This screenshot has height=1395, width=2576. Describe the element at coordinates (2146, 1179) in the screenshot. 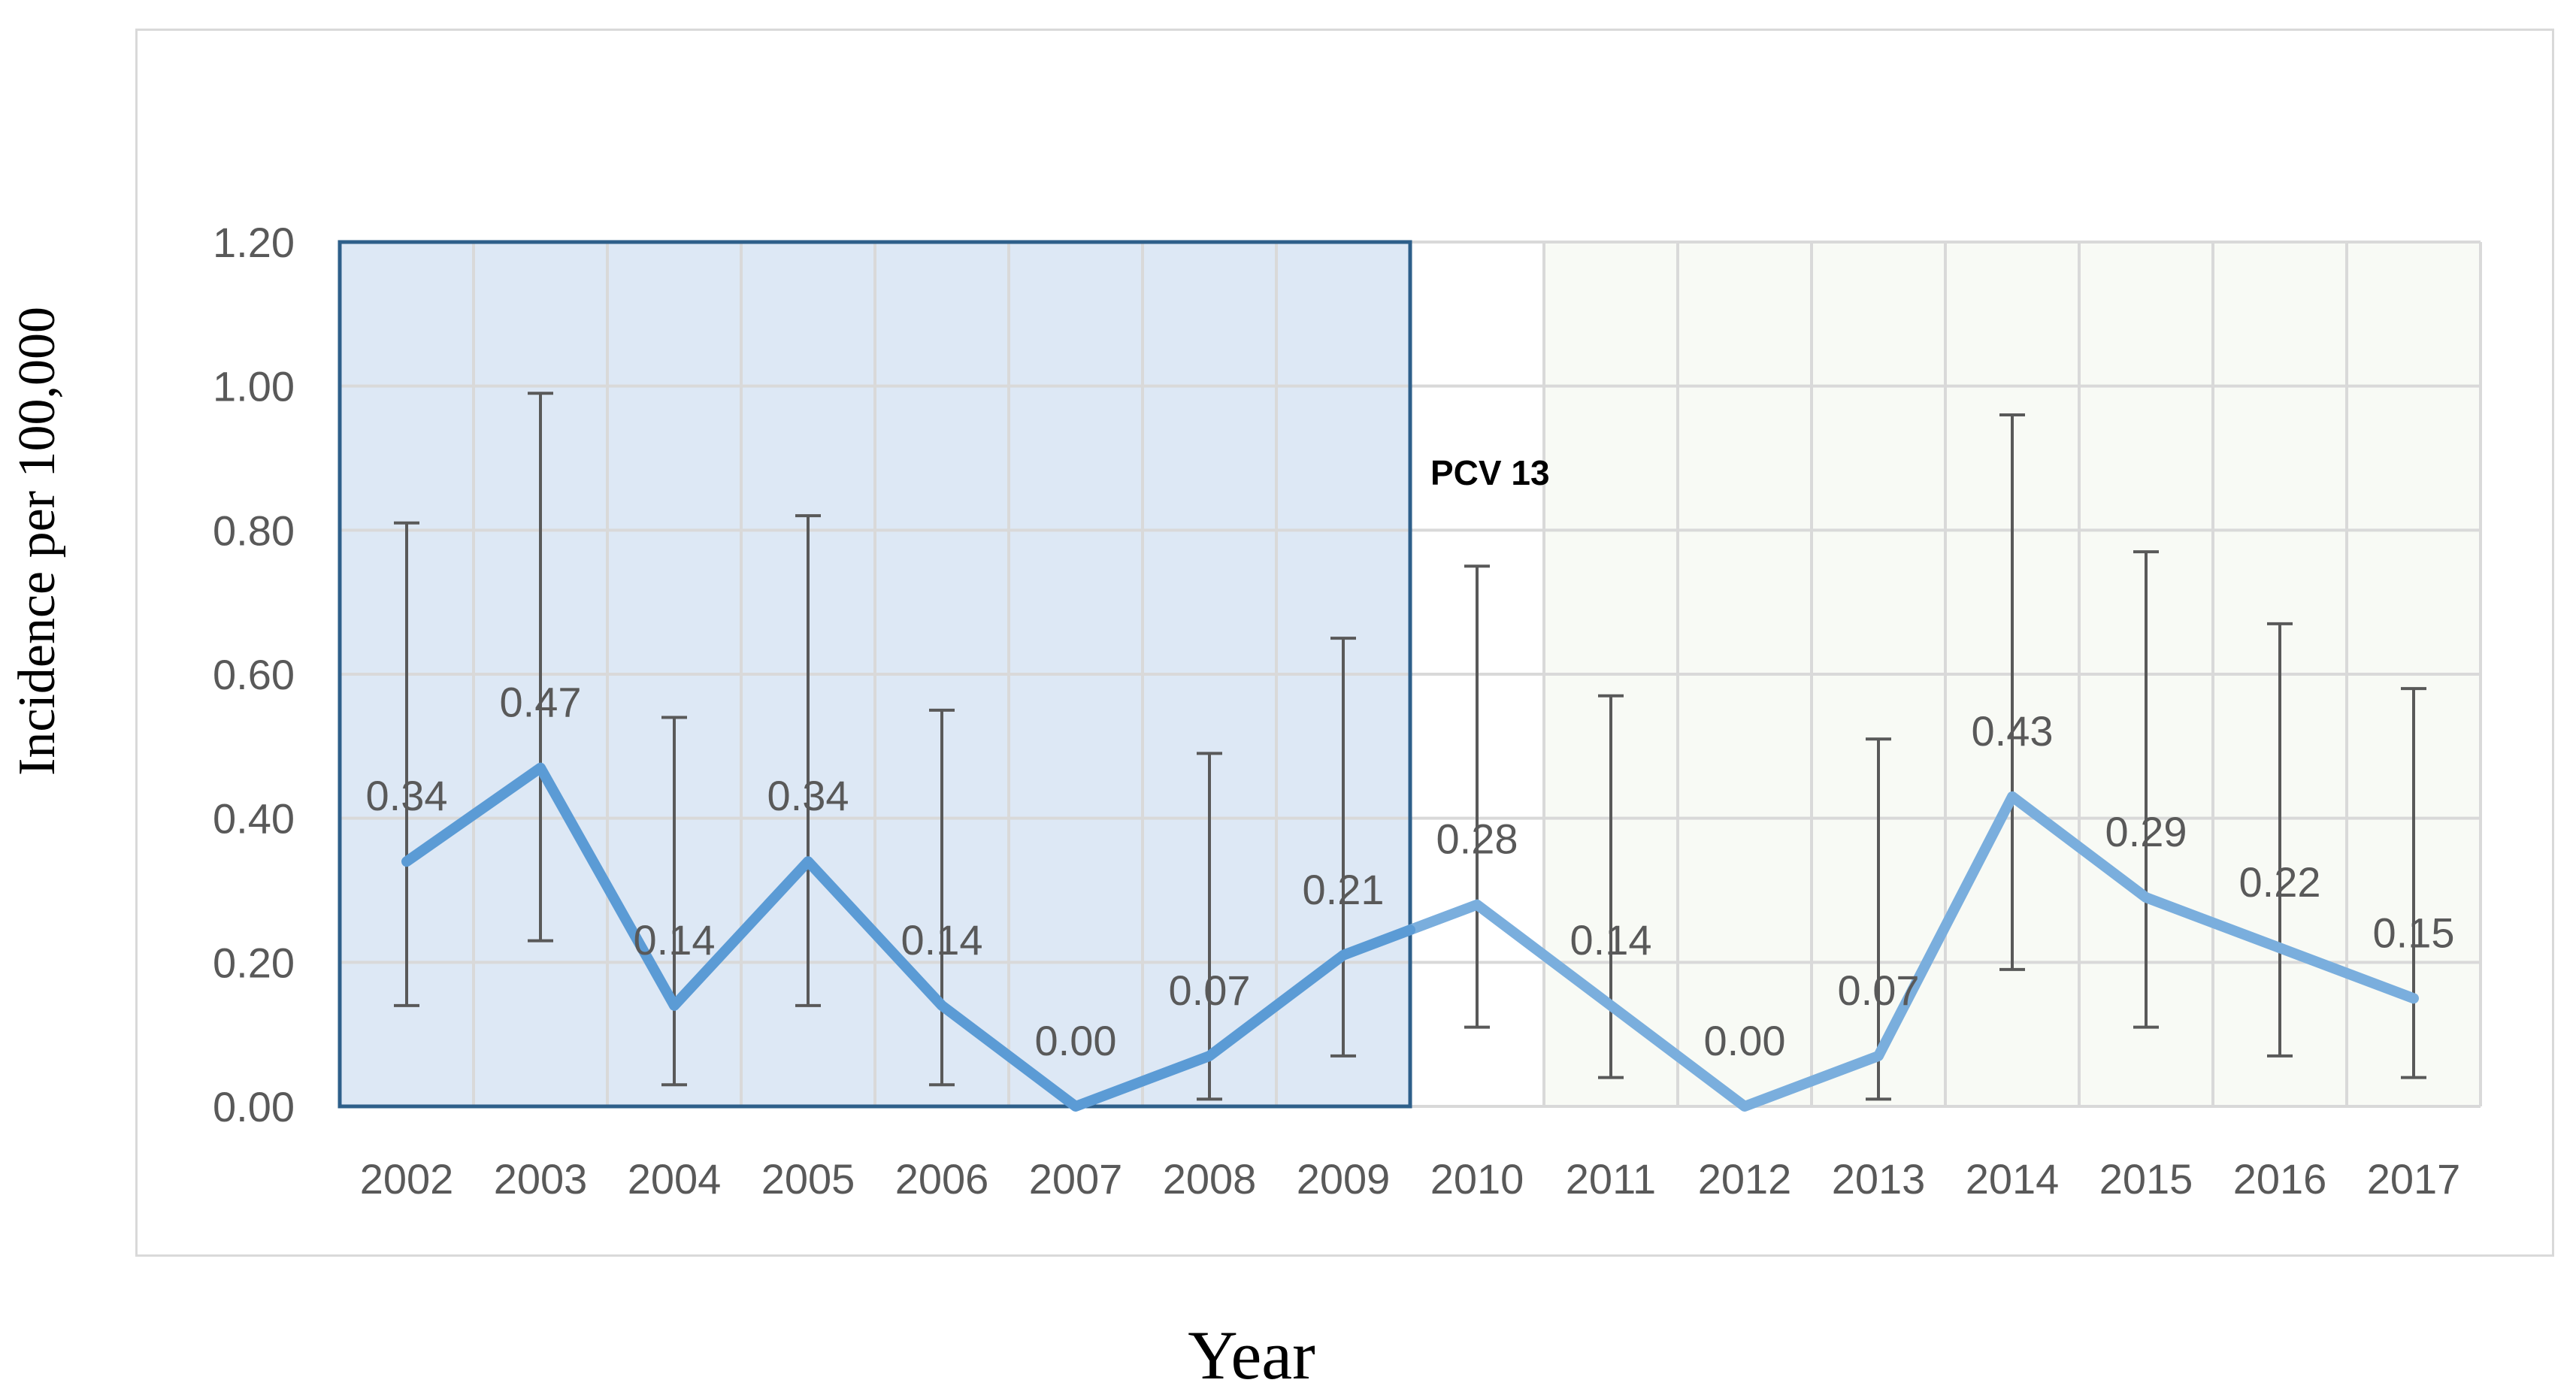

I see `x-tick-label: 2015` at that location.